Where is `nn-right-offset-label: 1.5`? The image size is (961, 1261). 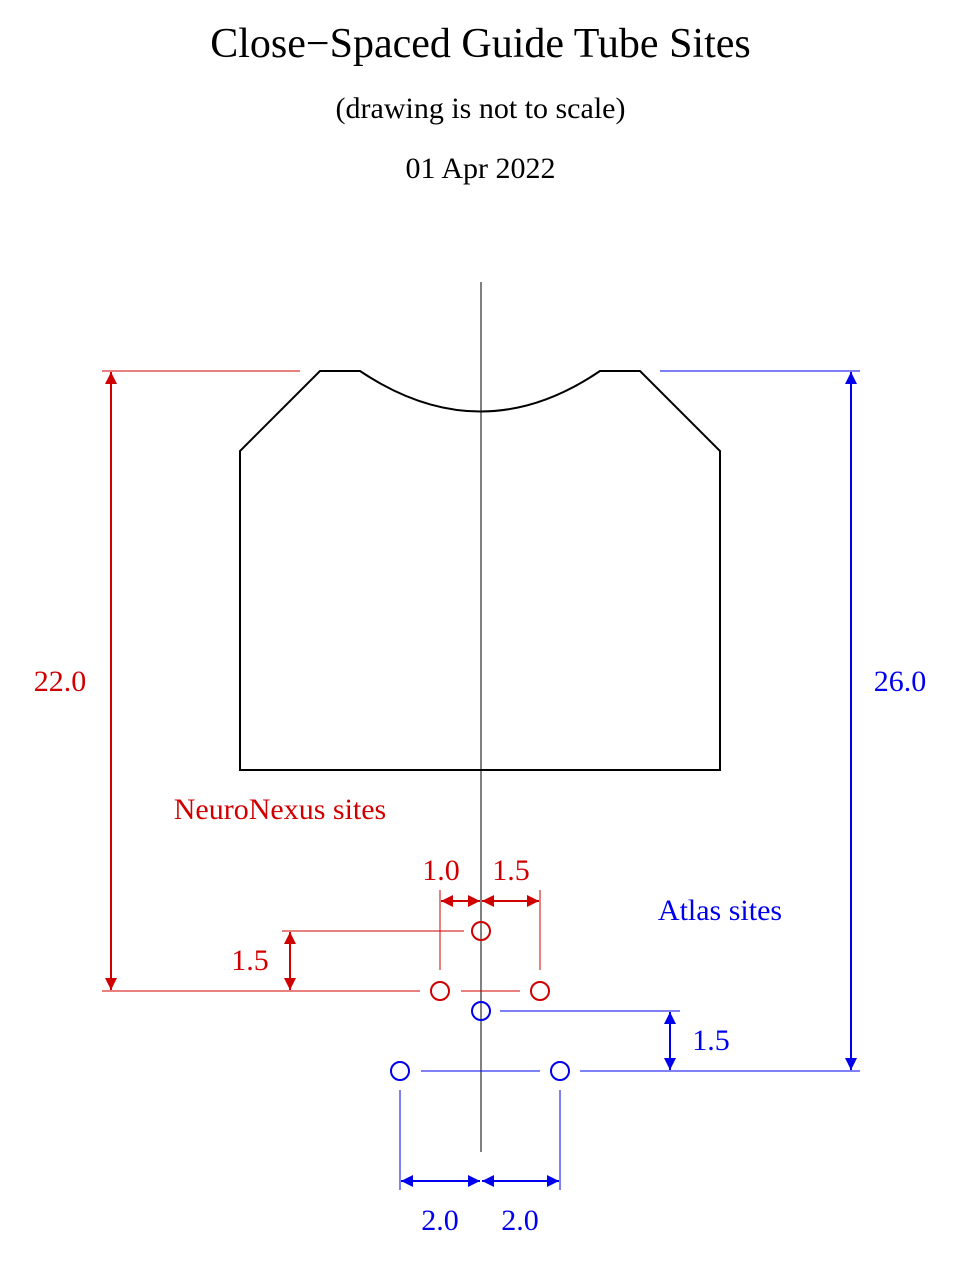
nn-right-offset-label: 1.5 is located at coordinates (511, 870).